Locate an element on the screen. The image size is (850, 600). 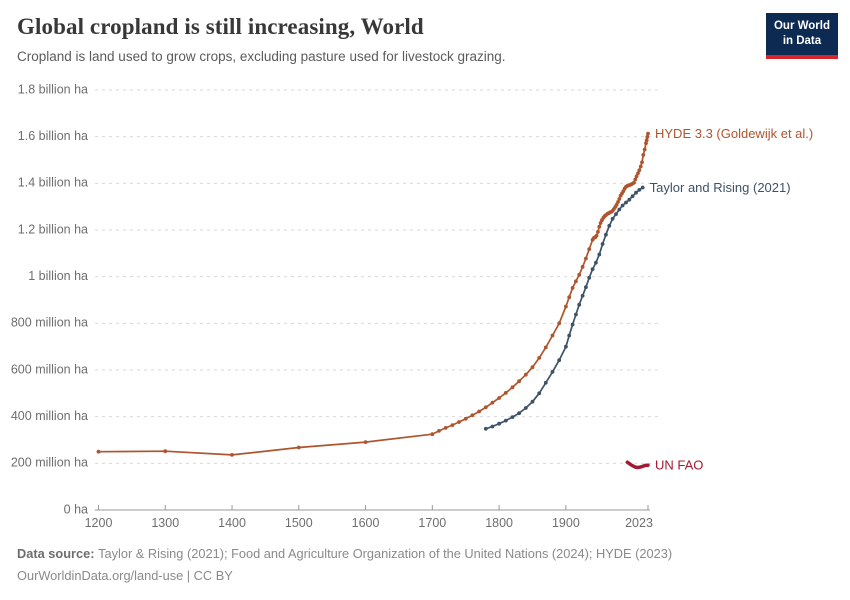
x-axis-tick-label: 1900 is located at coordinates (566, 523).